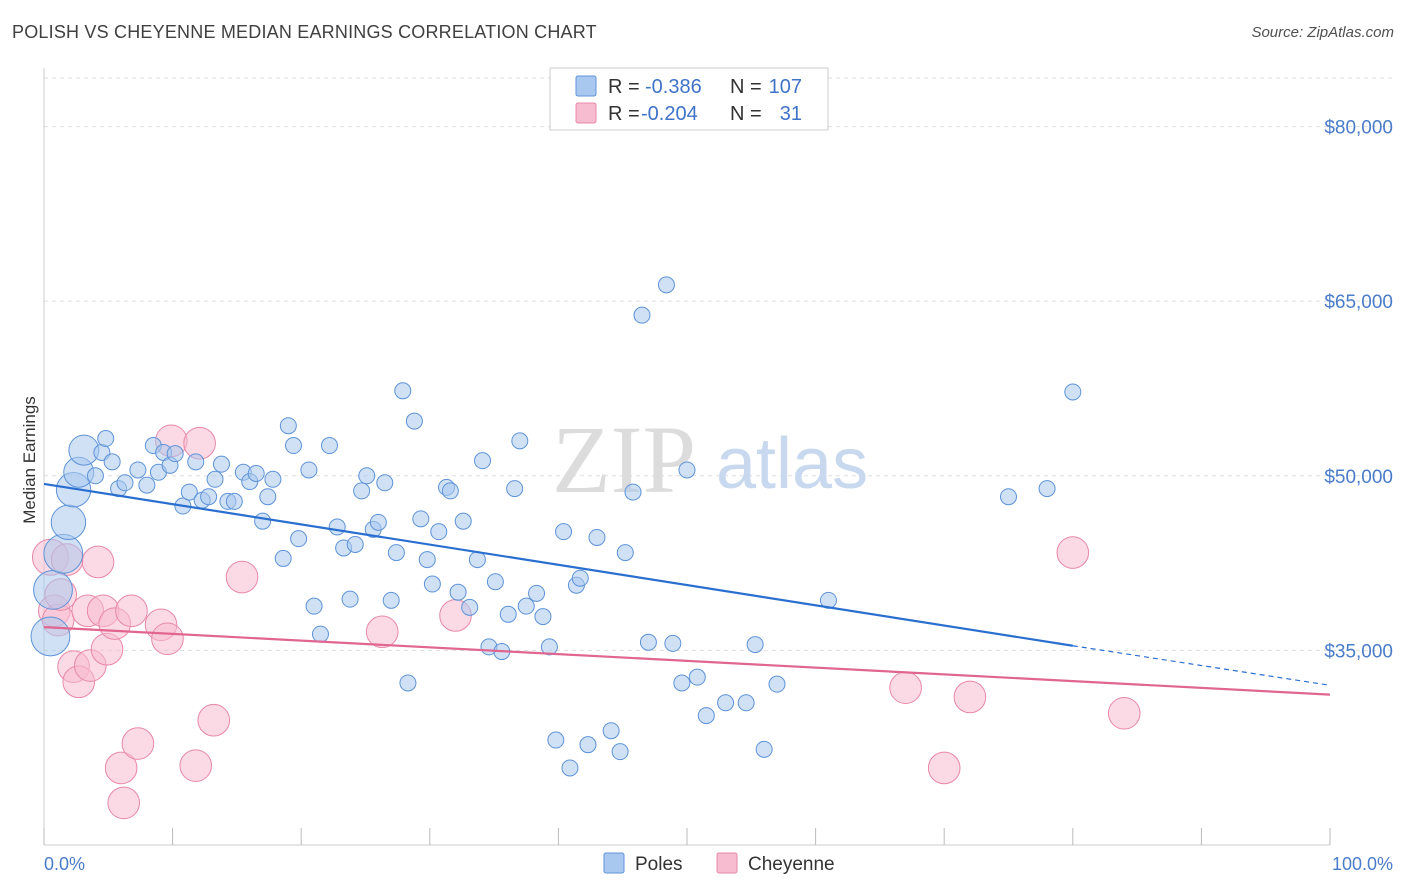 The height and width of the screenshot is (892, 1406). Describe the element at coordinates (1358, 302) in the screenshot. I see `y-tick-label: $65,000` at that location.